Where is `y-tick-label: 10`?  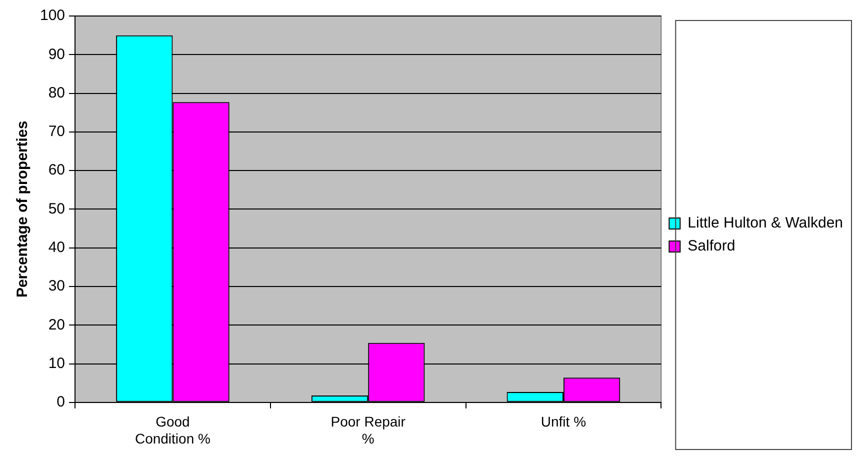 y-tick-label: 10 is located at coordinates (57, 363).